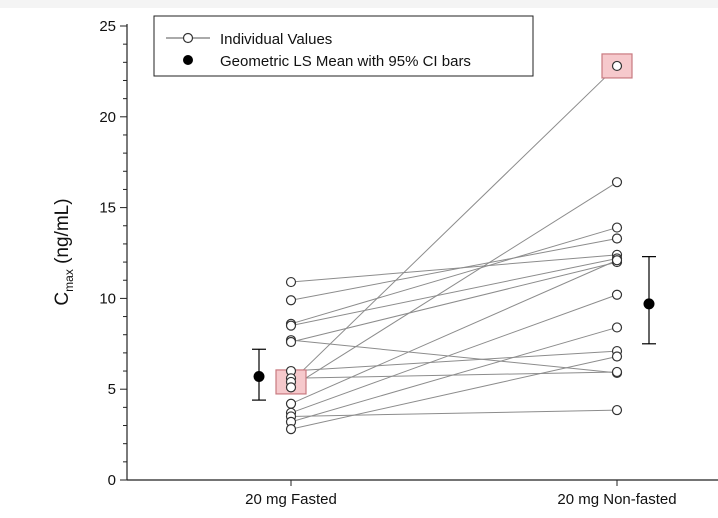 The width and height of the screenshot is (718, 518). I want to click on x-category-label: 20 mg Non-fasted, so click(616, 499).